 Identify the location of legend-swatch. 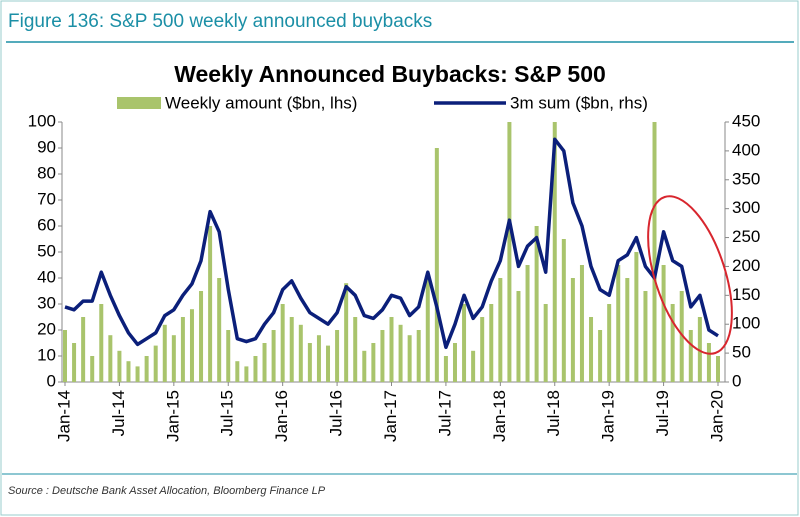
(139, 103).